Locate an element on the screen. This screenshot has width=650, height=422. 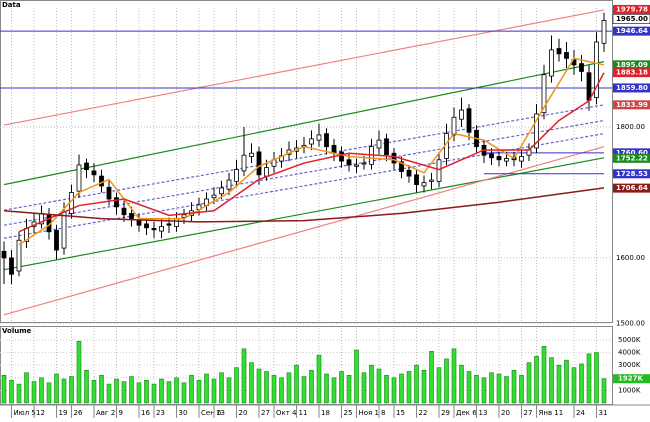
x-tick-label: 29 is located at coordinates (445, 413).